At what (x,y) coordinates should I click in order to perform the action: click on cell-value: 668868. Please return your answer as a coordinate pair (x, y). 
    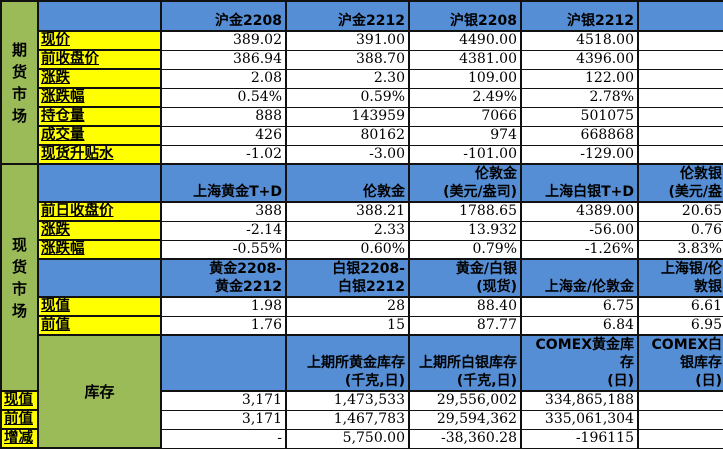
    Looking at the image, I should click on (579, 135).